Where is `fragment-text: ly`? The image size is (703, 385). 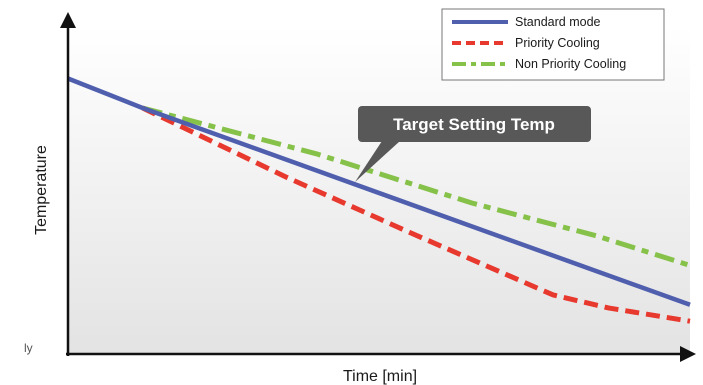 fragment-text: ly is located at coordinates (28, 348).